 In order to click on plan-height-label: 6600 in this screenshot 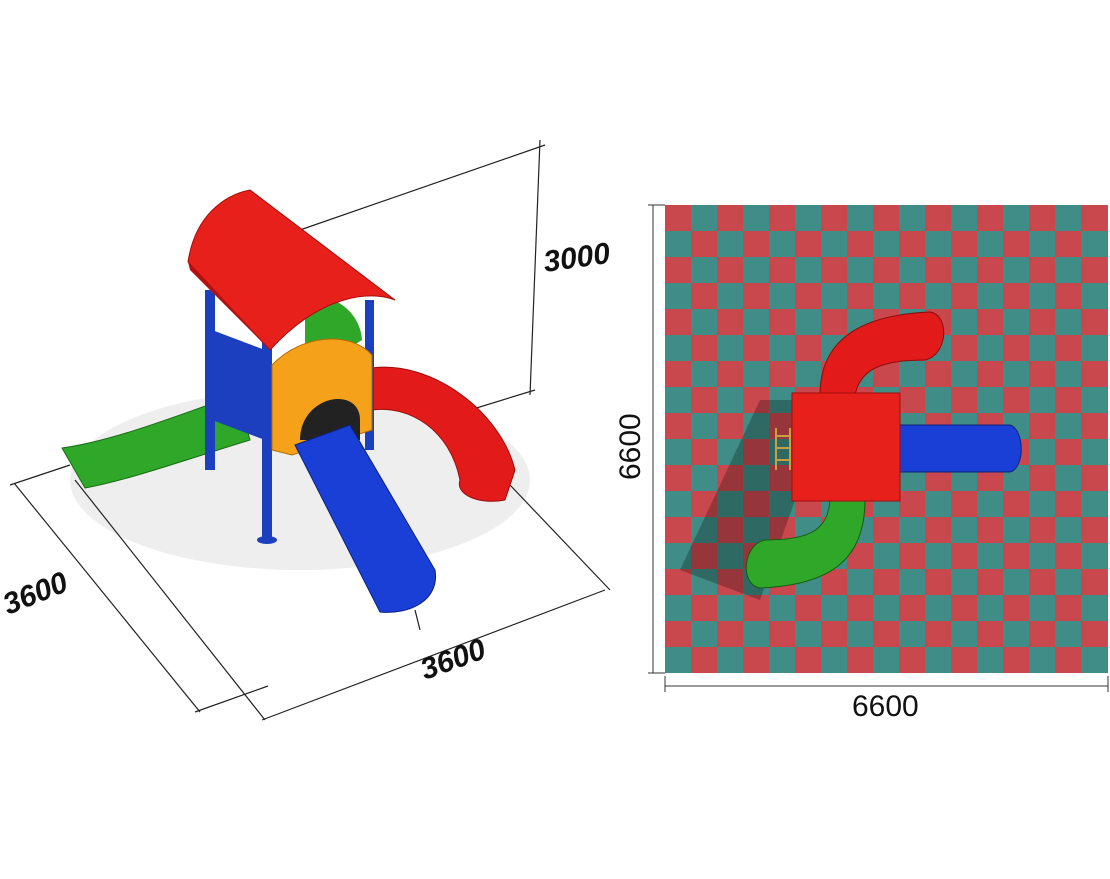, I will do `click(630, 446)`.